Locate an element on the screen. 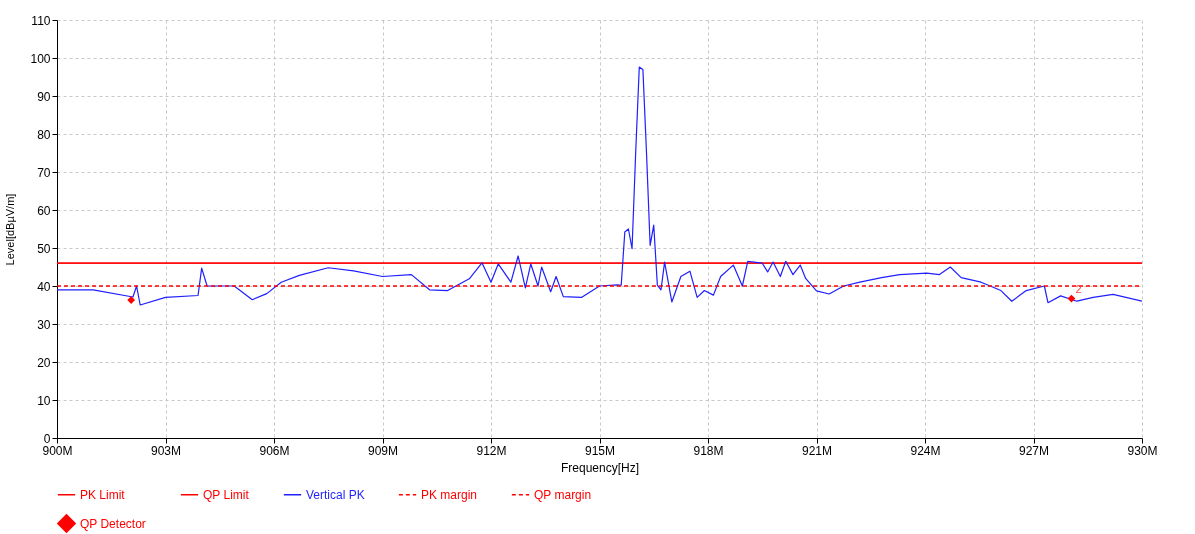 This screenshot has height=534, width=1195. x-tick-label: 915M is located at coordinates (600, 450).